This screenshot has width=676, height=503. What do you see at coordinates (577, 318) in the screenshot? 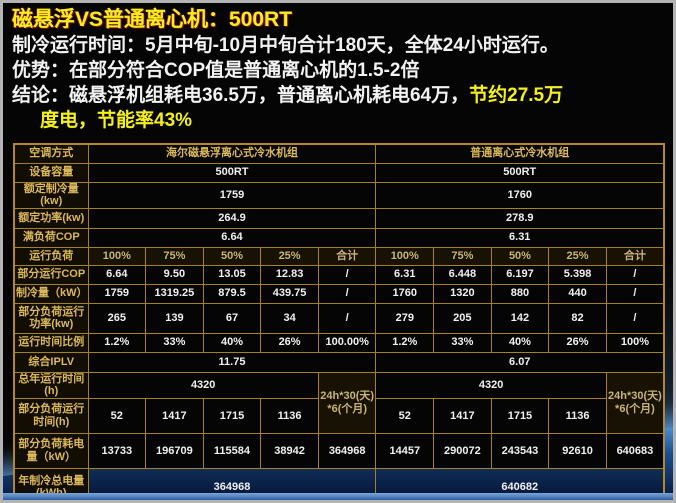
I see `table-cell: 82` at bounding box center [577, 318].